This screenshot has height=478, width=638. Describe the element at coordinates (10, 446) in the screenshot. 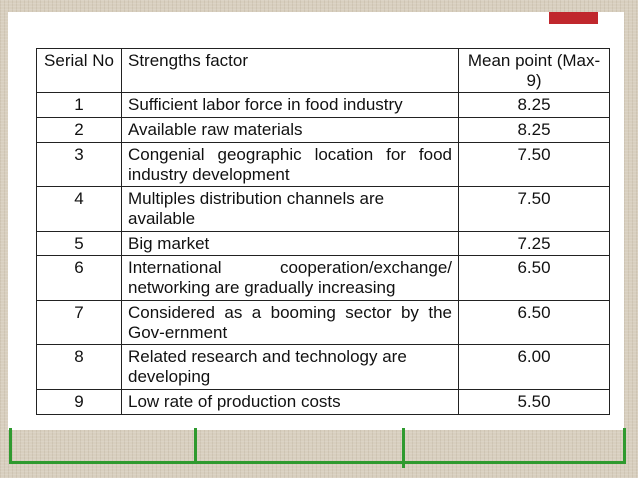

I see `green-frame-left` at that location.